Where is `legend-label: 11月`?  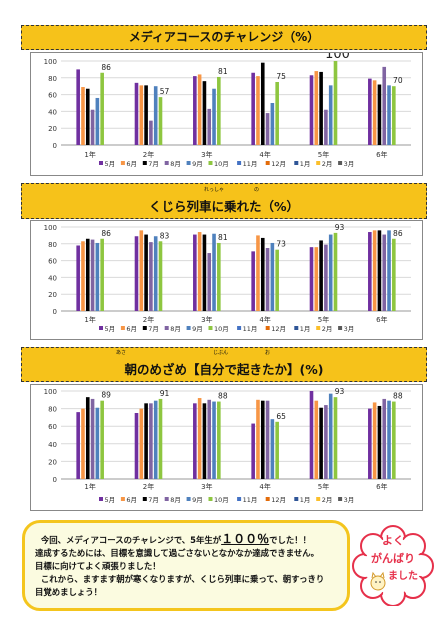
legend-label: 11月 is located at coordinates (250, 500).